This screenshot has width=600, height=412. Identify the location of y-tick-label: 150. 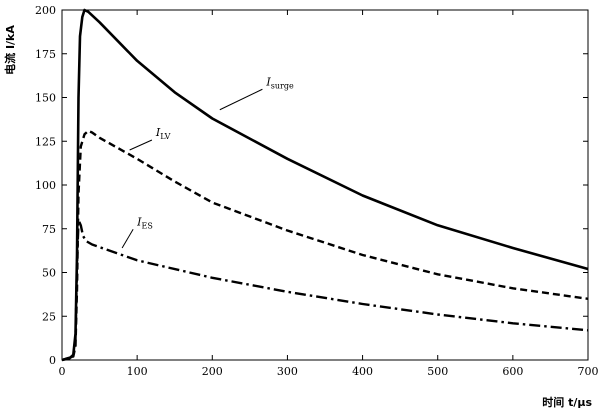
(45, 98).